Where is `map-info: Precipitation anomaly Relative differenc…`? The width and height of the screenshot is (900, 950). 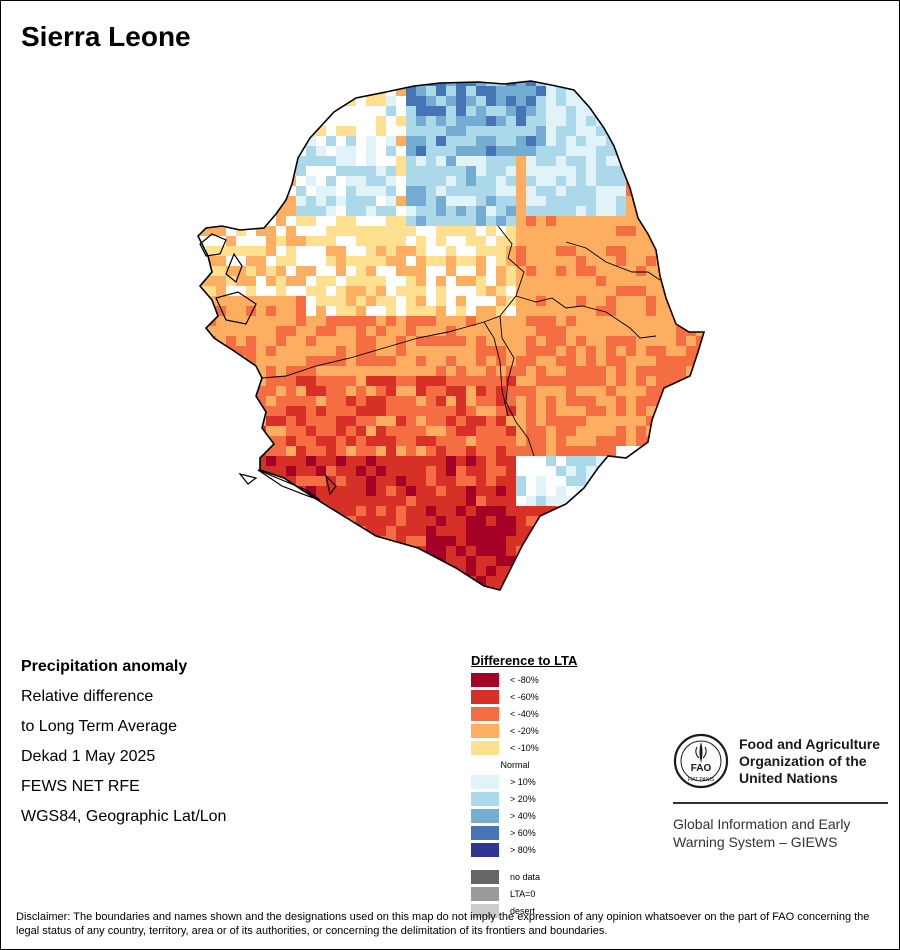
map-info: Precipitation anomaly Relative differenc… is located at coordinates (123, 747).